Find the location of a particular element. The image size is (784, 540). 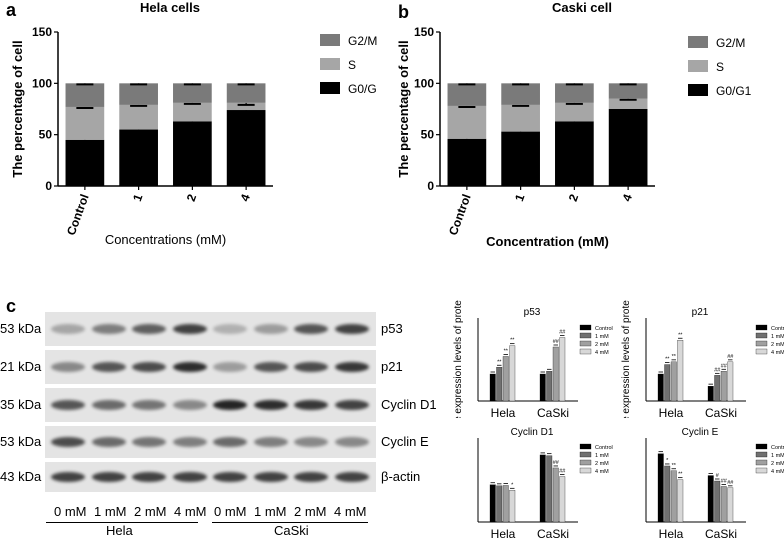

panel-label-b: b is located at coordinates (403, 12).